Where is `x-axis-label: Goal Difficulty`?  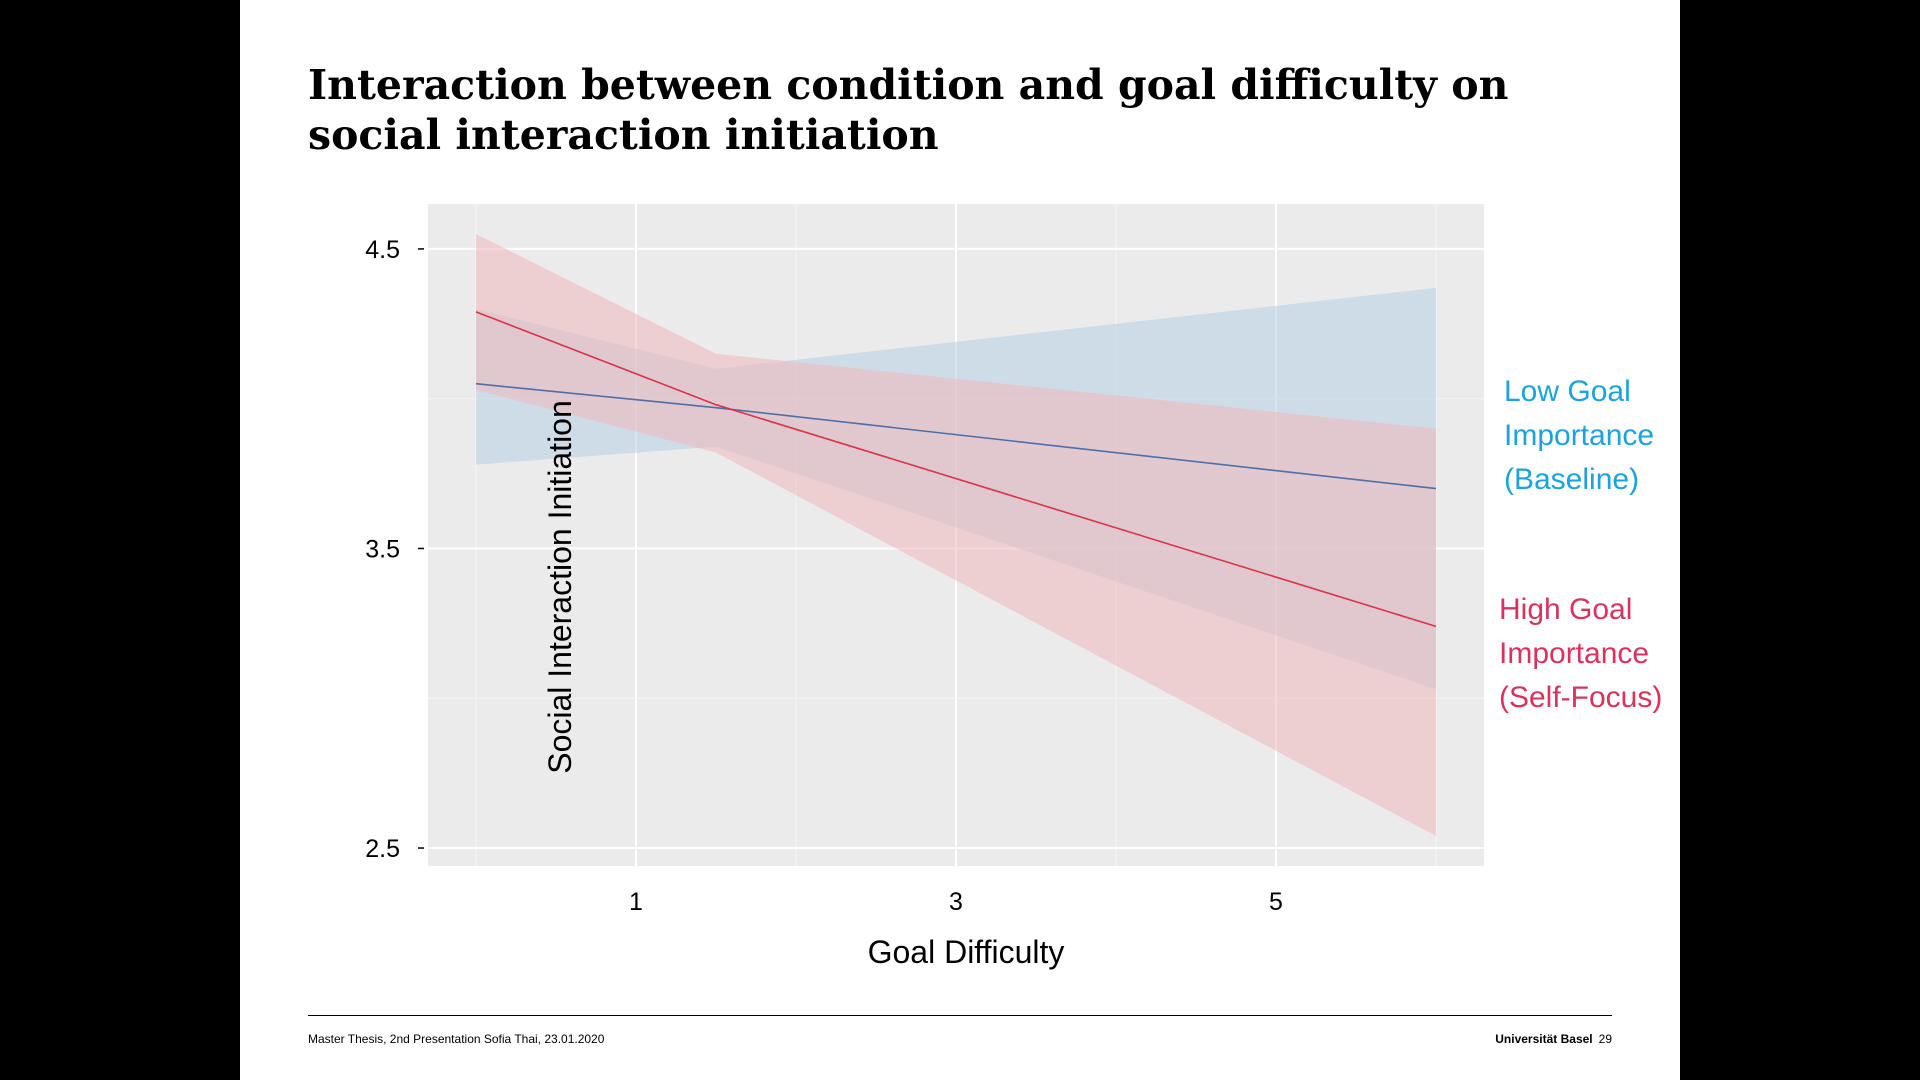 x-axis-label: Goal Difficulty is located at coordinates (966, 952).